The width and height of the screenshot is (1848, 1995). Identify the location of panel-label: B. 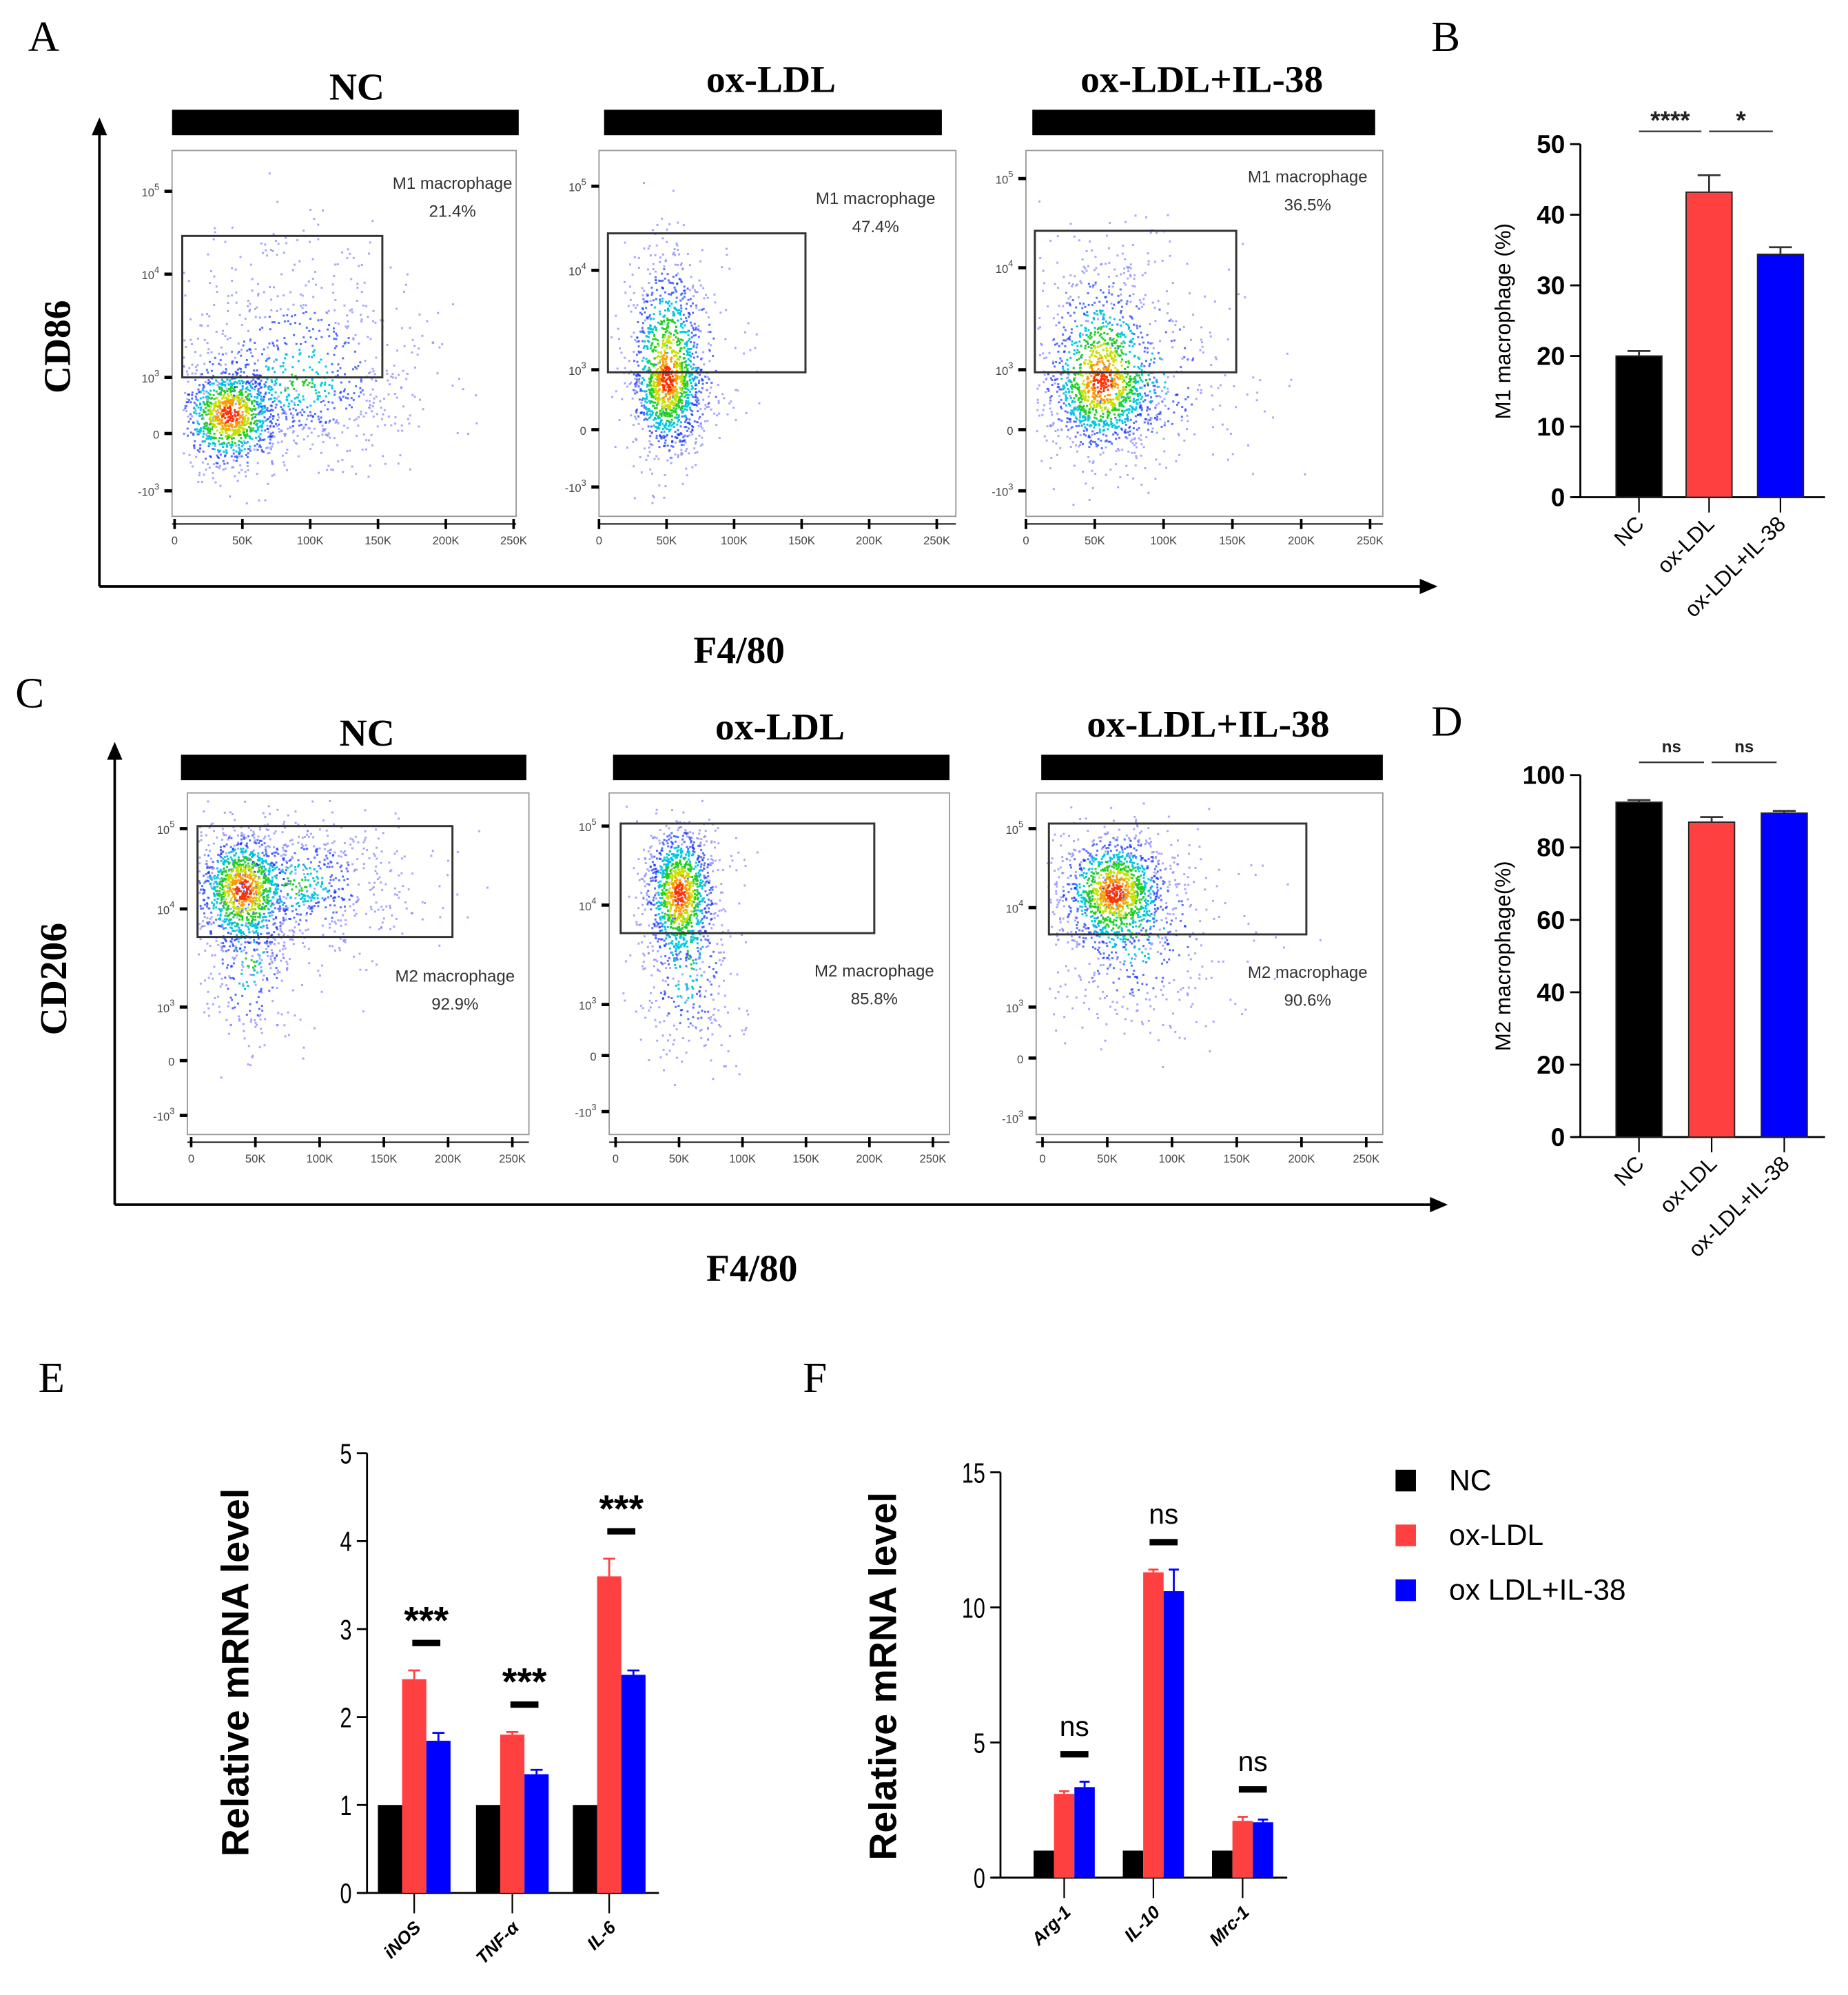
(1445, 36).